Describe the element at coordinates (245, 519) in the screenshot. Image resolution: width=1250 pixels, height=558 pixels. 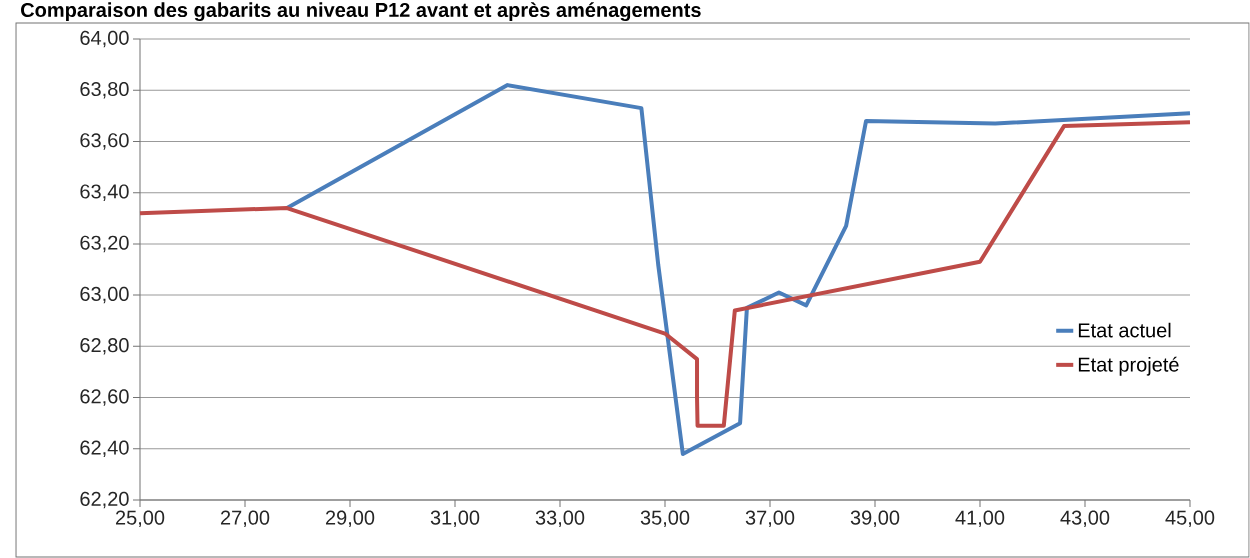
I see `x-tick-label: 27,00` at that location.